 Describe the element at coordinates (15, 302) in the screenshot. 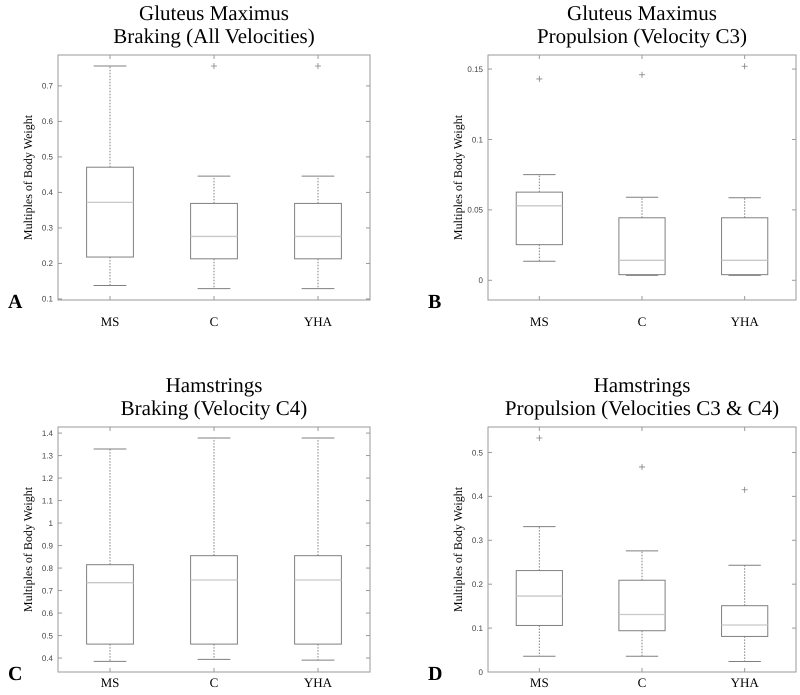

I see `text: A` at that location.